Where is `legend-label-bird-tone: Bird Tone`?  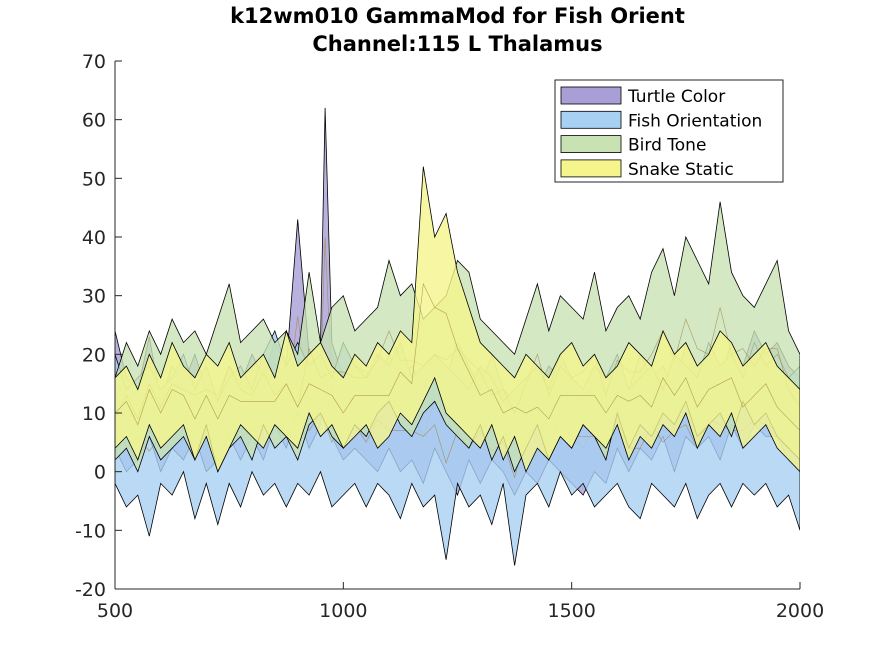 legend-label-bird-tone: Bird Tone is located at coordinates (667, 146).